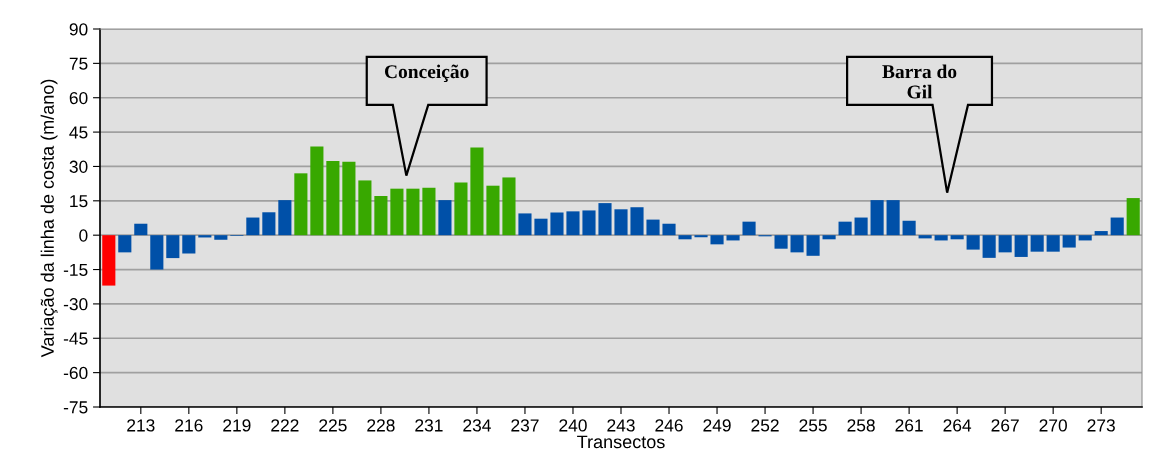 The height and width of the screenshot is (465, 1165). What do you see at coordinates (75, 407) in the screenshot?
I see `y-tick-label: -75` at bounding box center [75, 407].